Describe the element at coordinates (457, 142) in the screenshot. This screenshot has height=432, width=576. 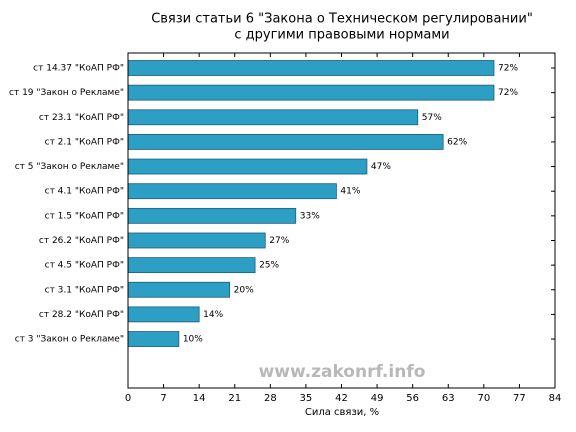
I see `value-label: 62%` at that location.